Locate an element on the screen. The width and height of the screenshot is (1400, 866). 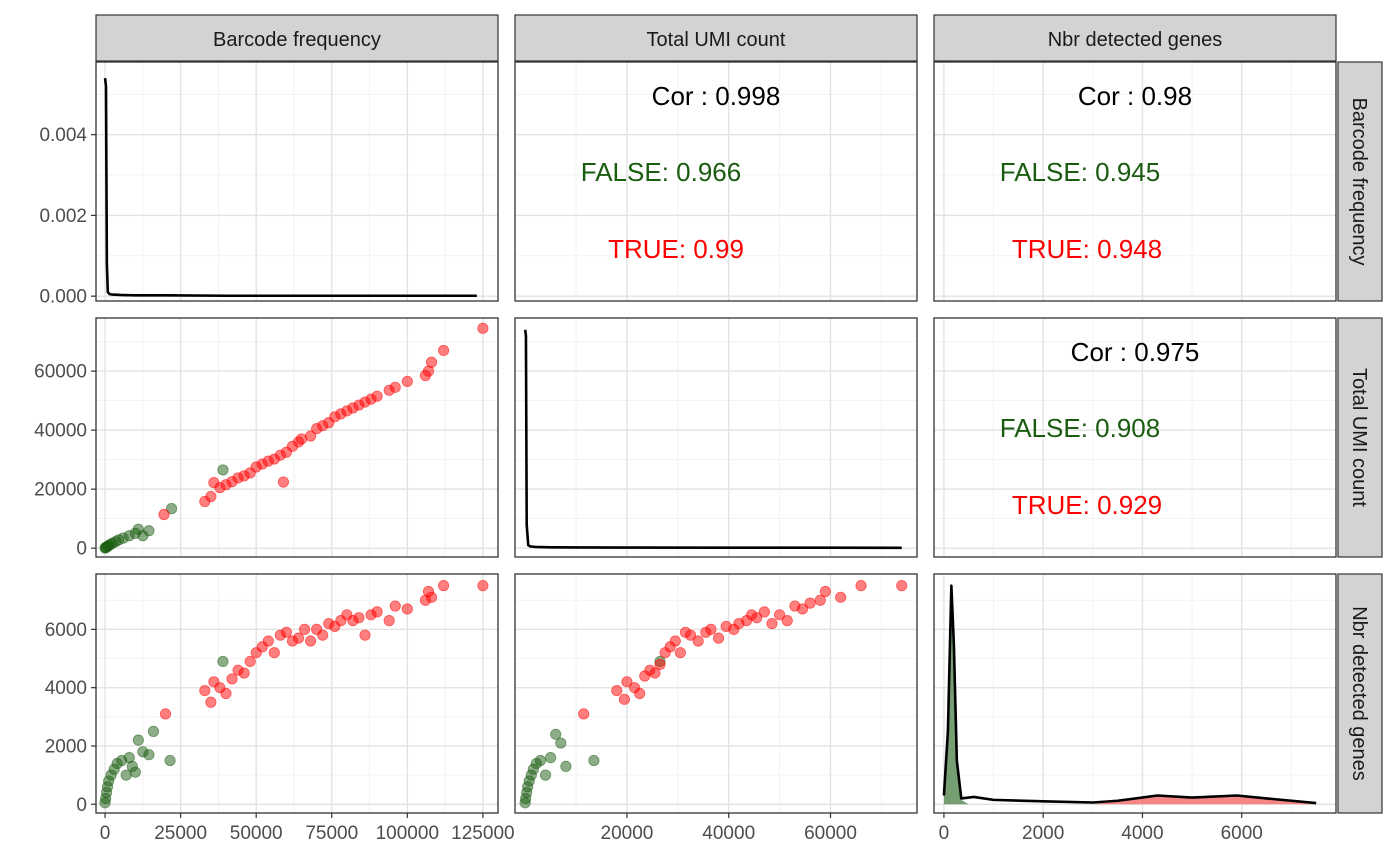
y-tick-label: 6000 is located at coordinates (66, 630).